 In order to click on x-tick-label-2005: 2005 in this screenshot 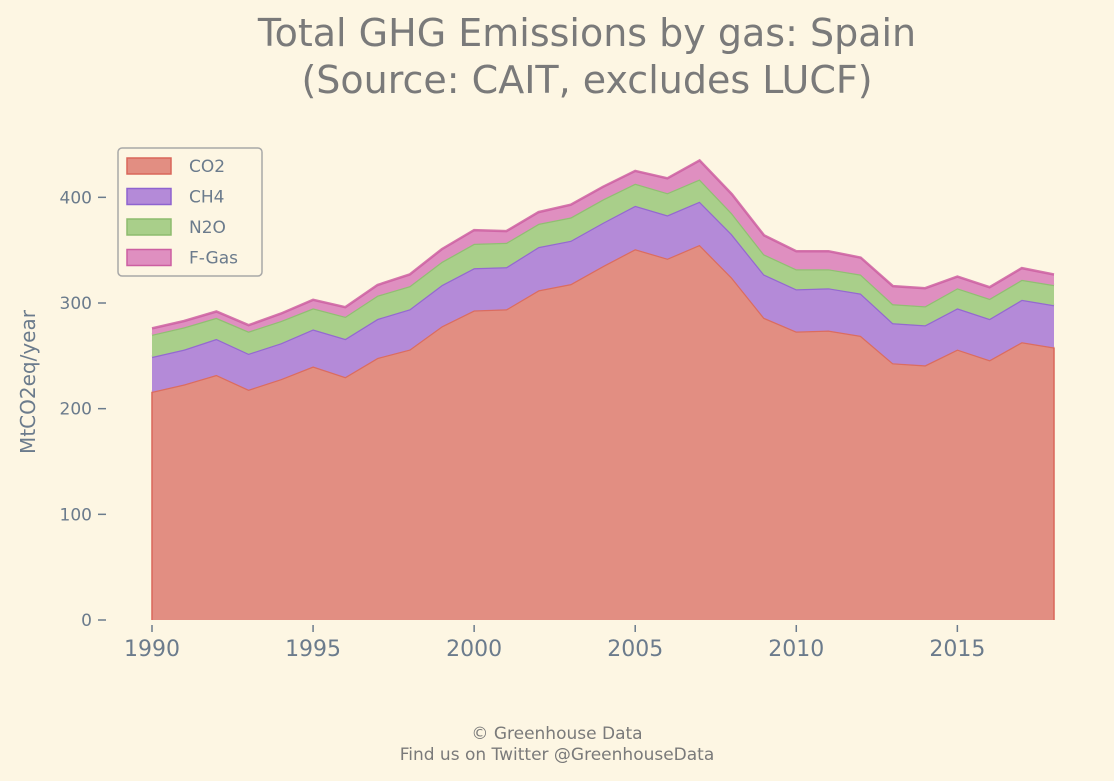, I will do `click(635, 649)`.